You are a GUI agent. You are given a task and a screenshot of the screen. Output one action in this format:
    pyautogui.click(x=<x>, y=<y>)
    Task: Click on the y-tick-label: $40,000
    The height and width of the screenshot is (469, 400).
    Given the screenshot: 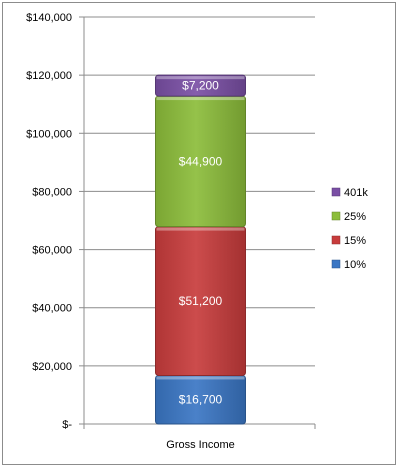 What is the action you would take?
    pyautogui.click(x=52, y=309)
    